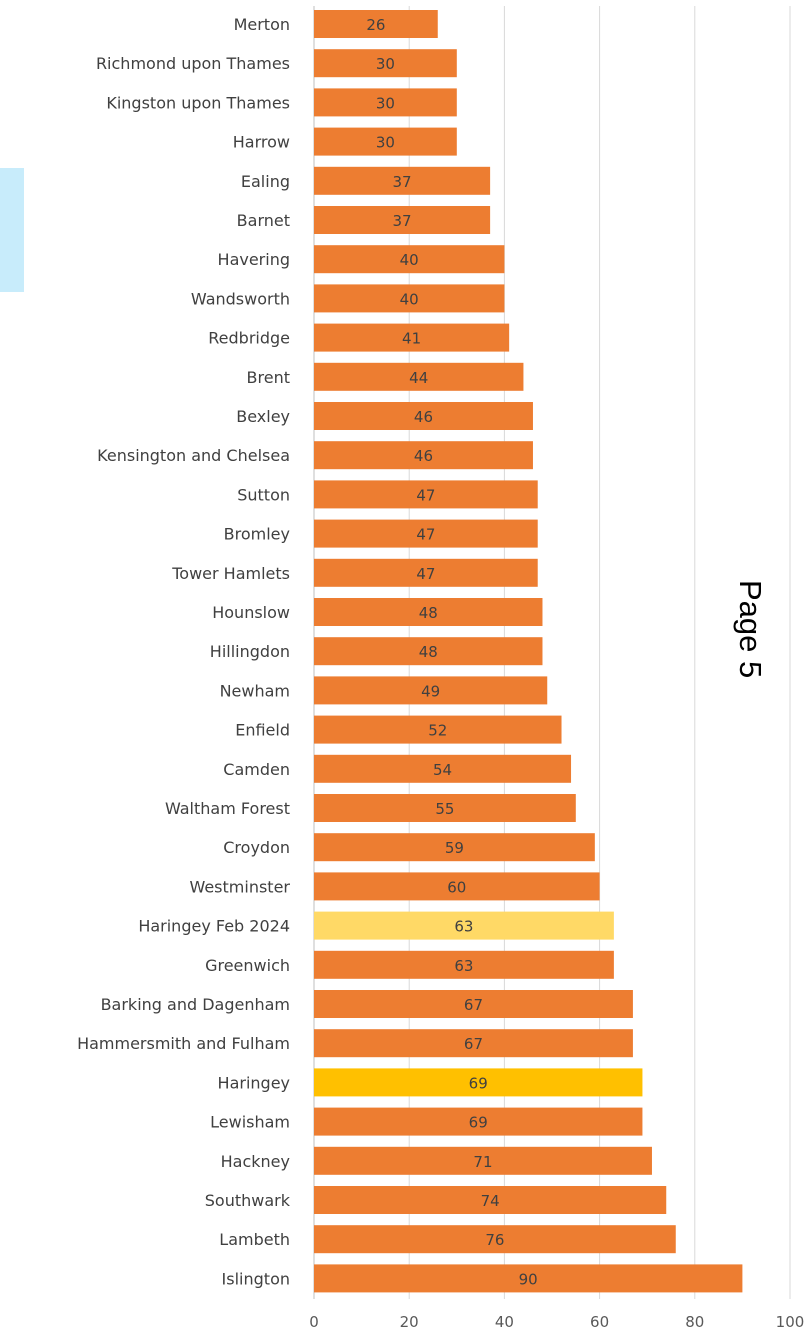 The image size is (812, 1335). Describe the element at coordinates (247, 965) in the screenshot. I see `category-label: Greenwich` at that location.